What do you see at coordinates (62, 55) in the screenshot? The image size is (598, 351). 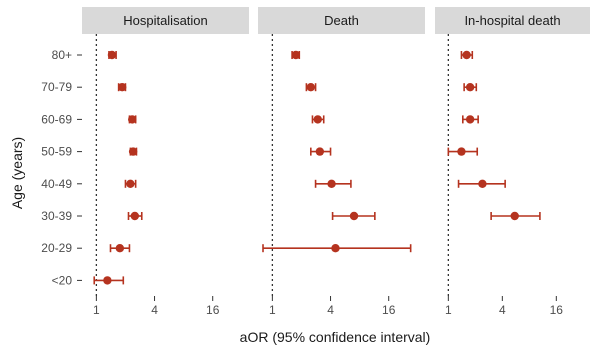 I see `y-tick-label: 80+` at bounding box center [62, 55].